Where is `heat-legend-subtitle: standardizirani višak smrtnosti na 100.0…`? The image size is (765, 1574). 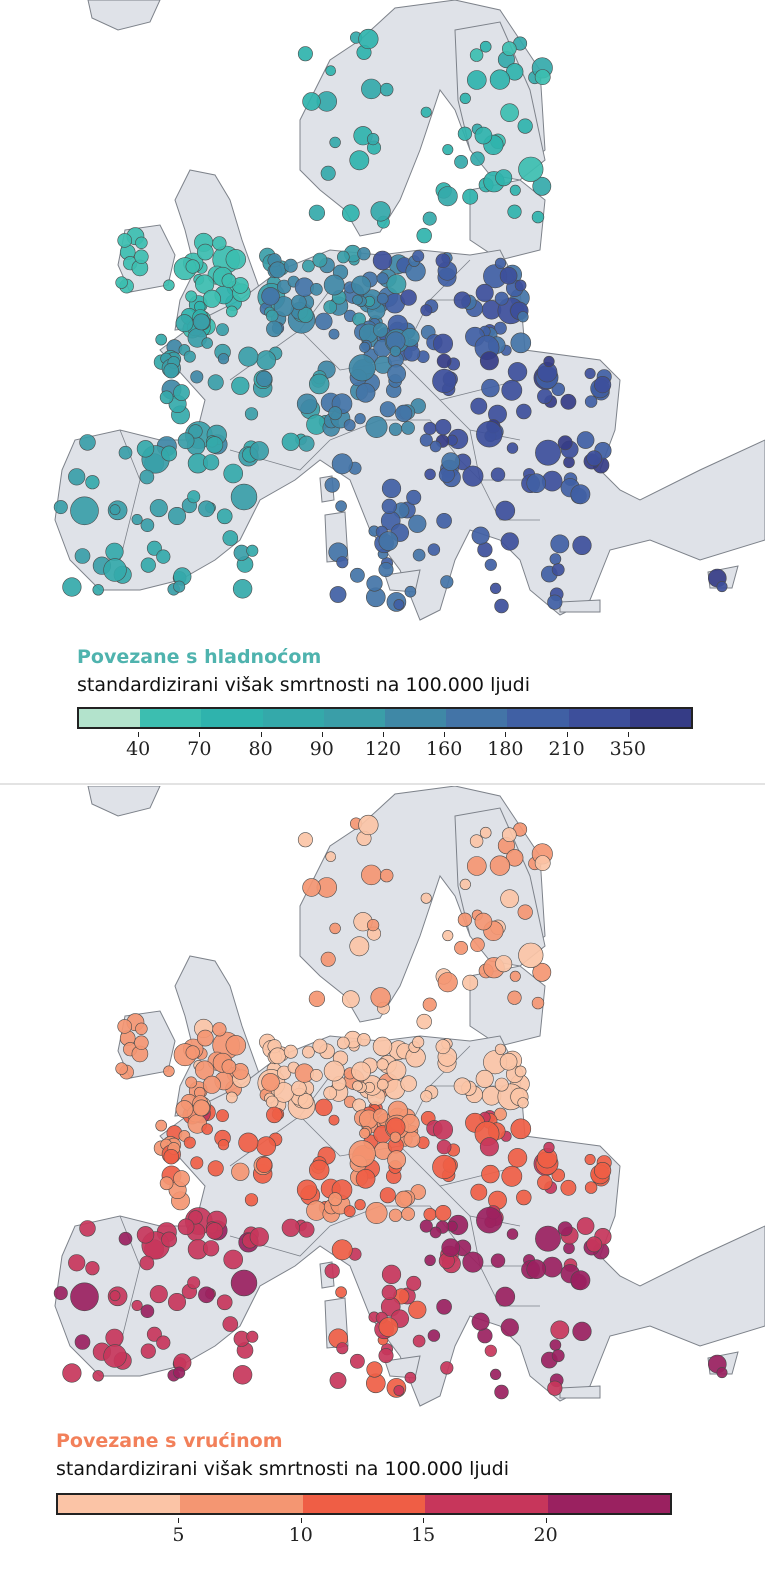 heat-legend-subtitle: standardizirani višak smrtnosti na 100.0… is located at coordinates (283, 1469).